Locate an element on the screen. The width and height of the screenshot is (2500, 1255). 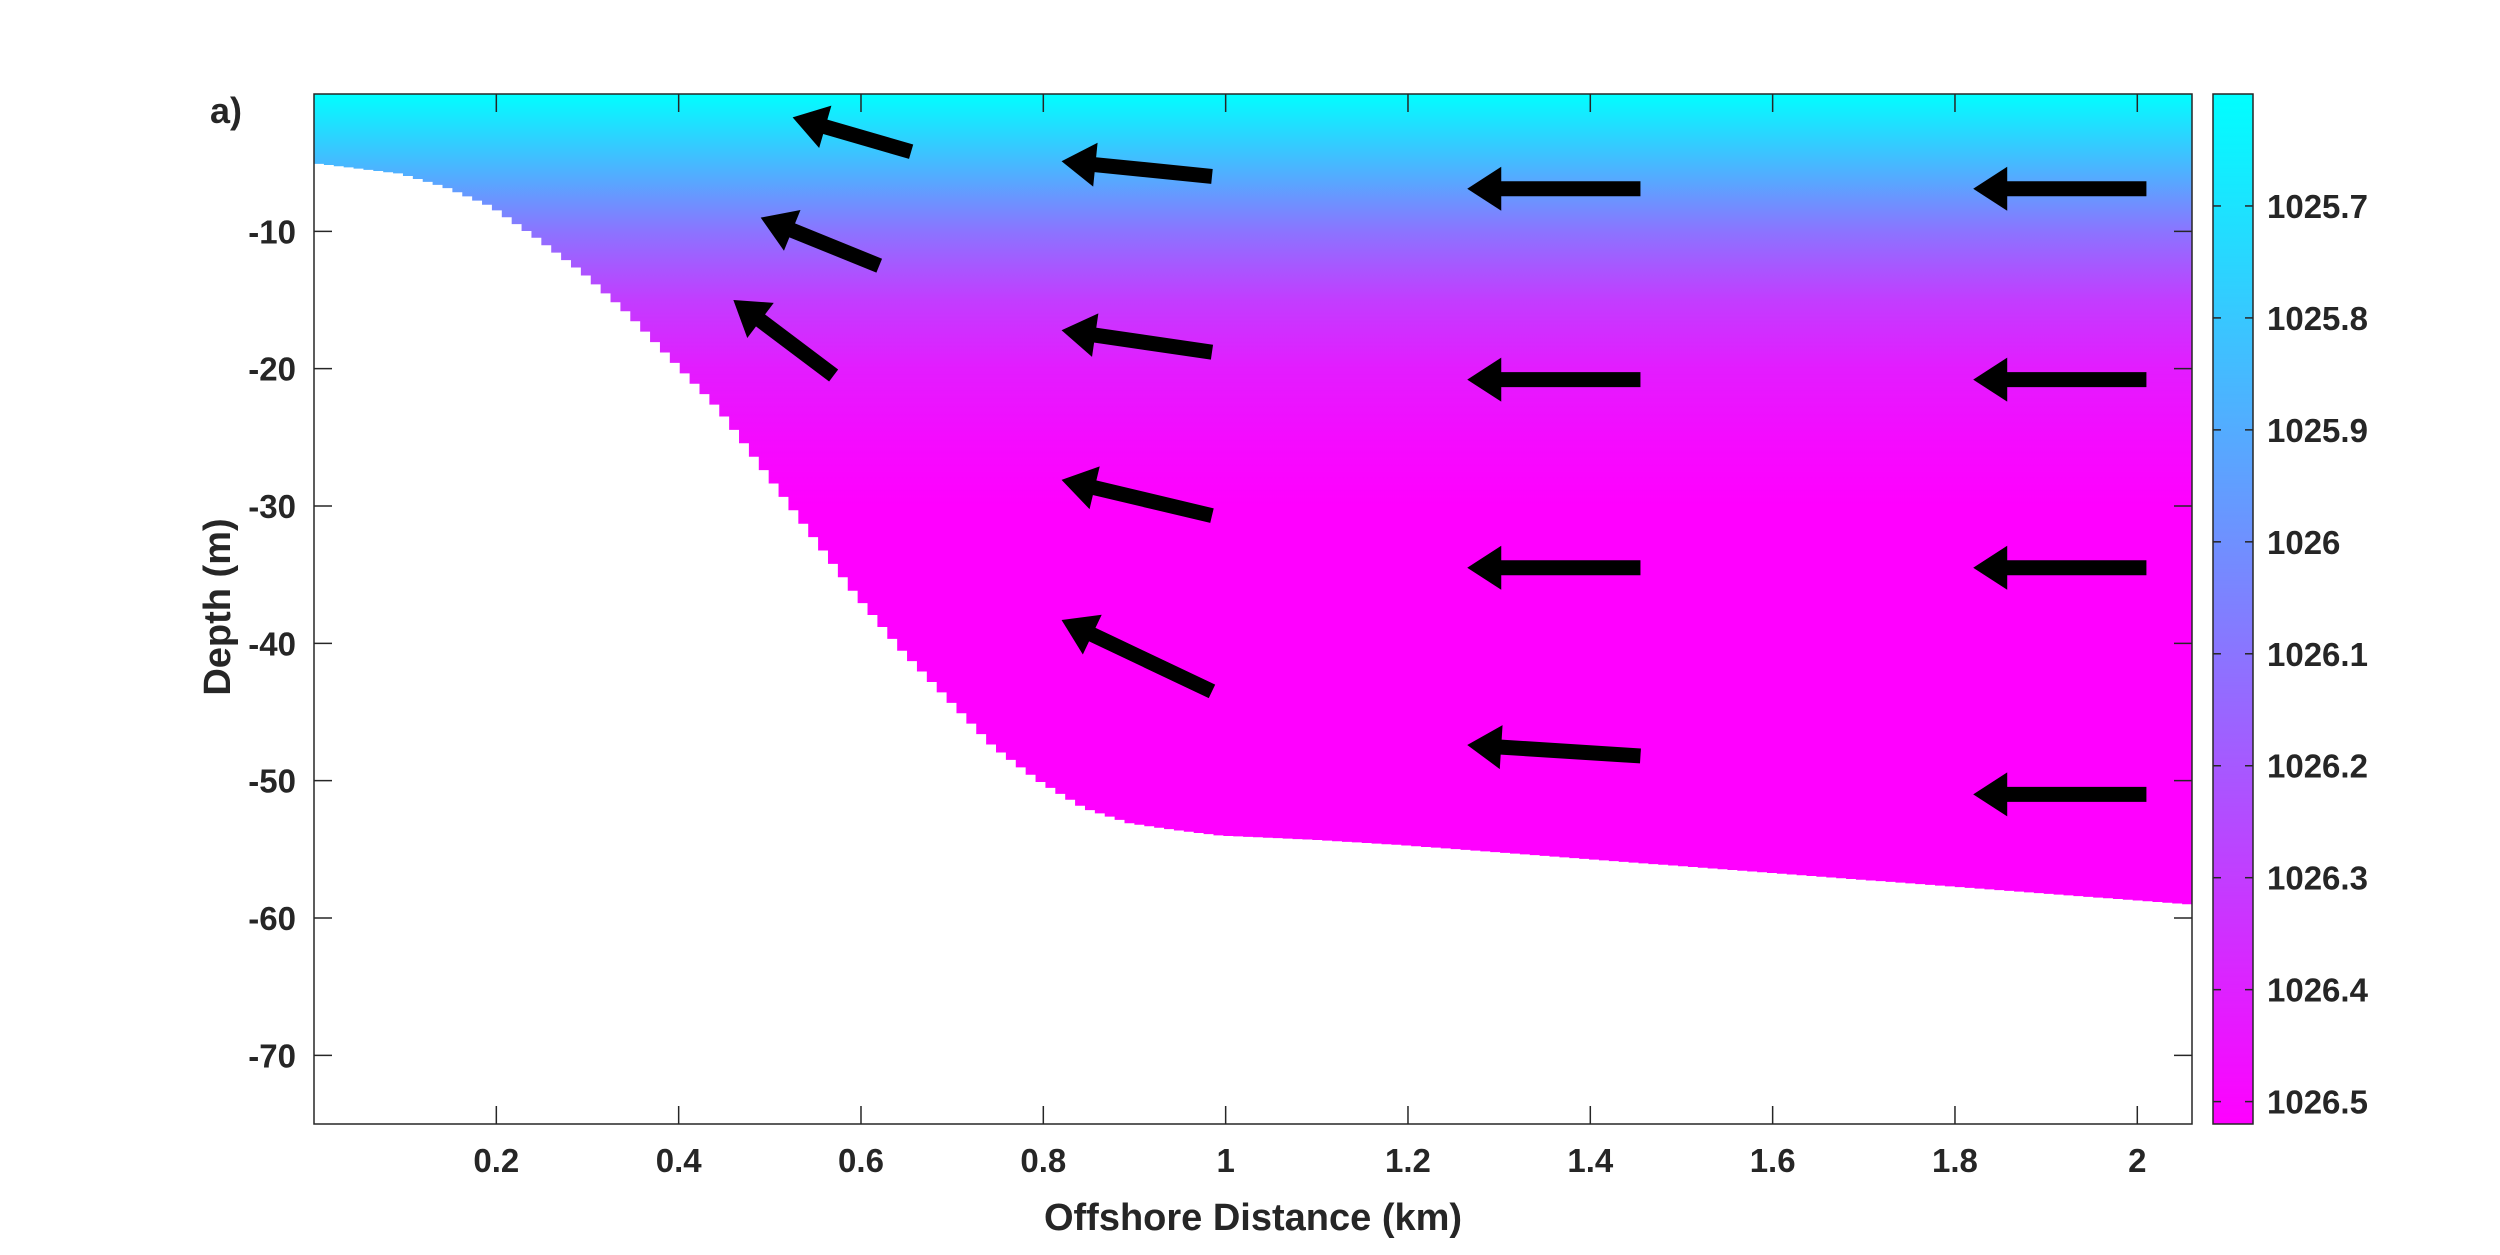
colorbar-gradient-bar is located at coordinates (2233, 609).